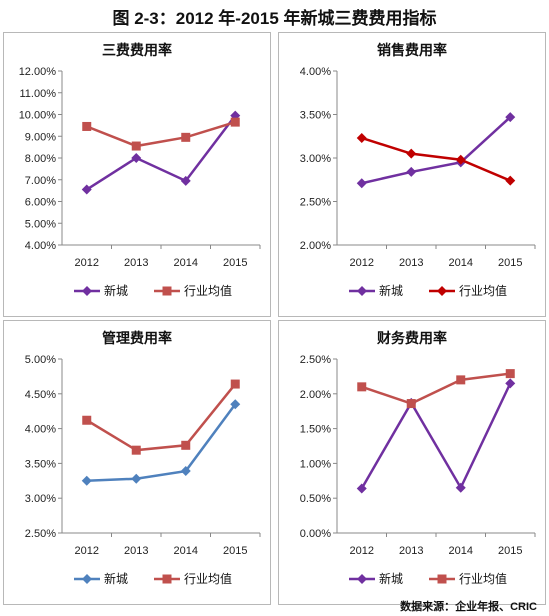  I want to click on y-tick-label: 7.00%, so click(40, 181).